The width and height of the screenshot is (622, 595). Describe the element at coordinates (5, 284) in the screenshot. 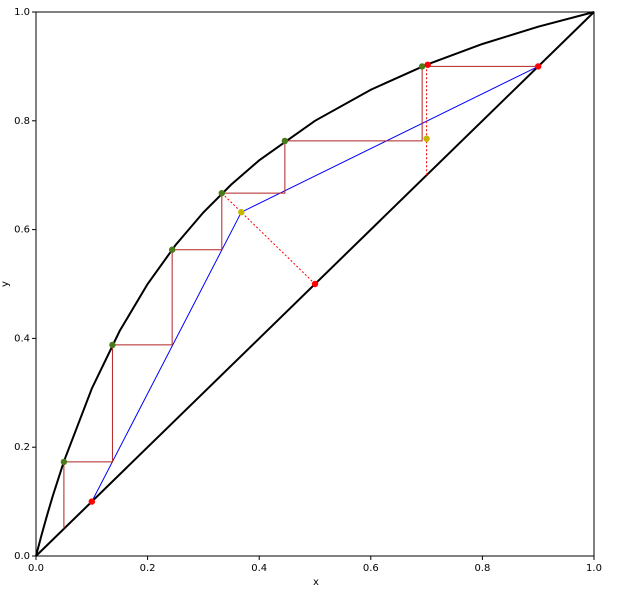

I see `y-axis-label: y` at that location.